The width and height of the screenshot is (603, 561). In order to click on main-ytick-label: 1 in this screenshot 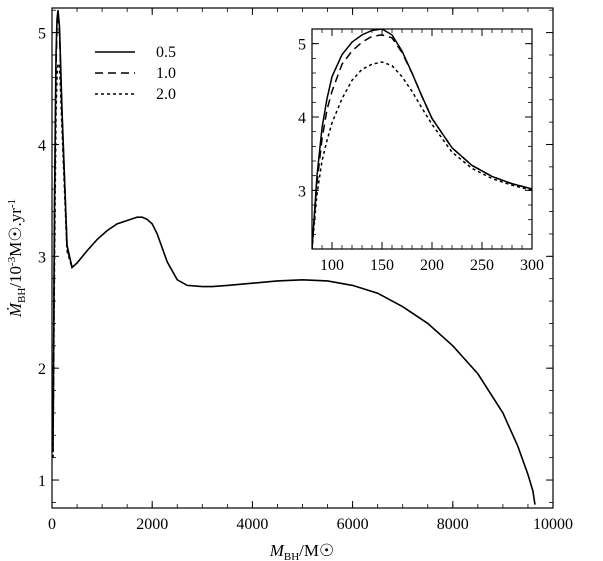, I will do `click(42, 481)`.